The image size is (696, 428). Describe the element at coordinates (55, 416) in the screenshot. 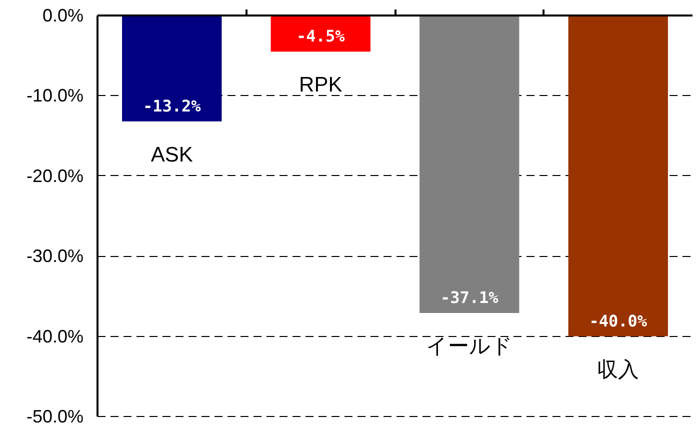

I see `y-tick-label: -50.0%` at that location.